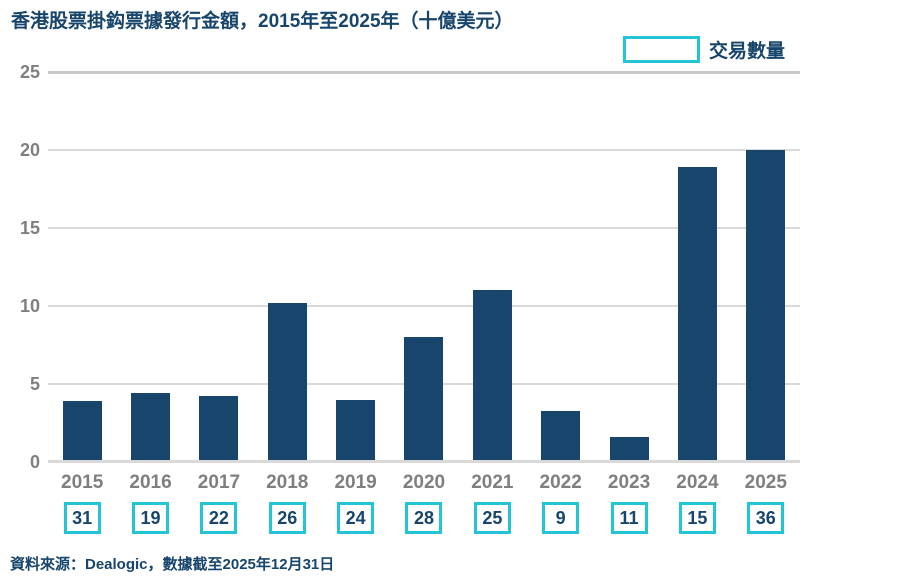 The height and width of the screenshot is (583, 900). I want to click on transaction-count-box: 19, so click(151, 518).